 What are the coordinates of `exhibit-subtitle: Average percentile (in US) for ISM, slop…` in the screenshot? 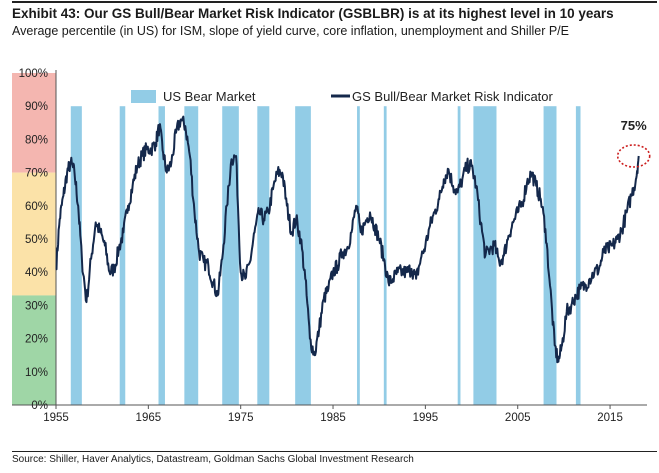 It's located at (290, 31).